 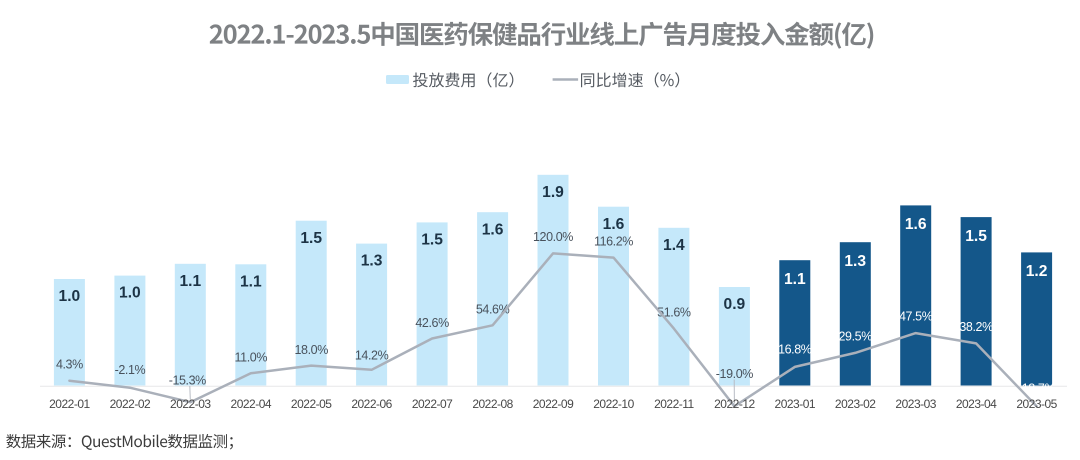 What do you see at coordinates (795, 404) in the screenshot?
I see `svg-text: 2023-01` at bounding box center [795, 404].